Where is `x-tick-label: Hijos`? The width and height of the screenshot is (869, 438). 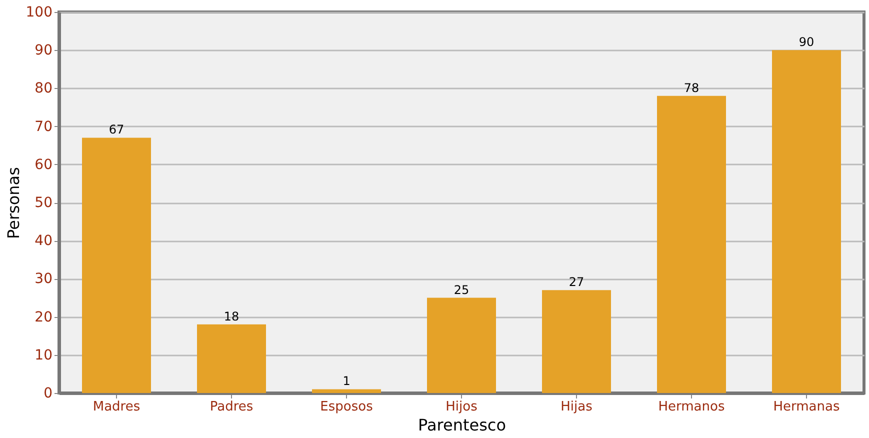 x-tick-label: Hijos is located at coordinates (462, 407).